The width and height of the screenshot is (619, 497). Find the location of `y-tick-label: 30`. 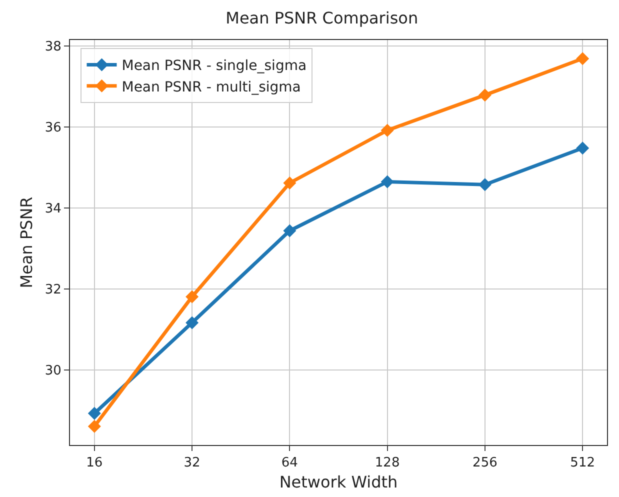

y-tick-label: 30 is located at coordinates (53, 371).